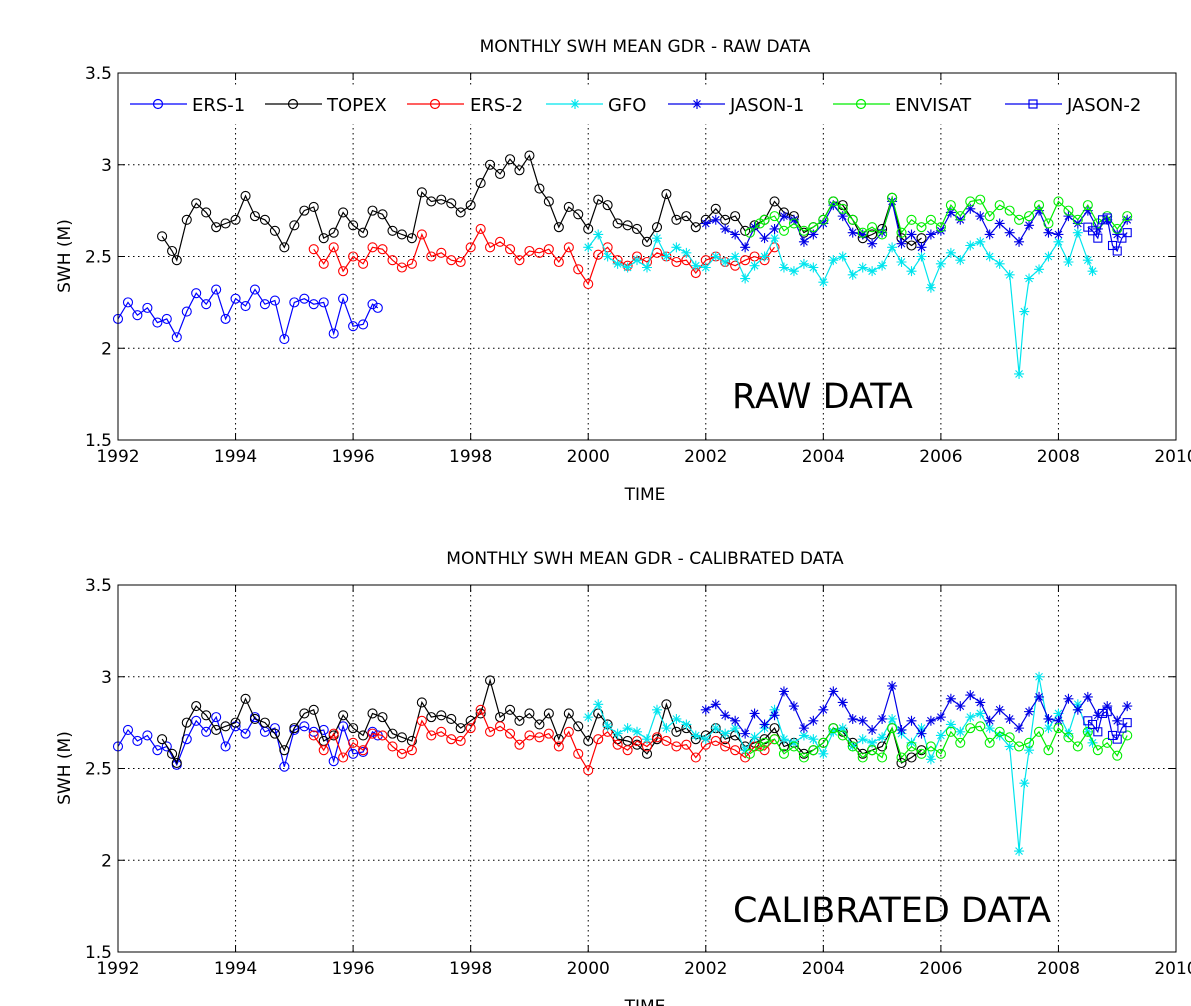  I want to click on x-axis-label: TIME, so click(645, 1001).